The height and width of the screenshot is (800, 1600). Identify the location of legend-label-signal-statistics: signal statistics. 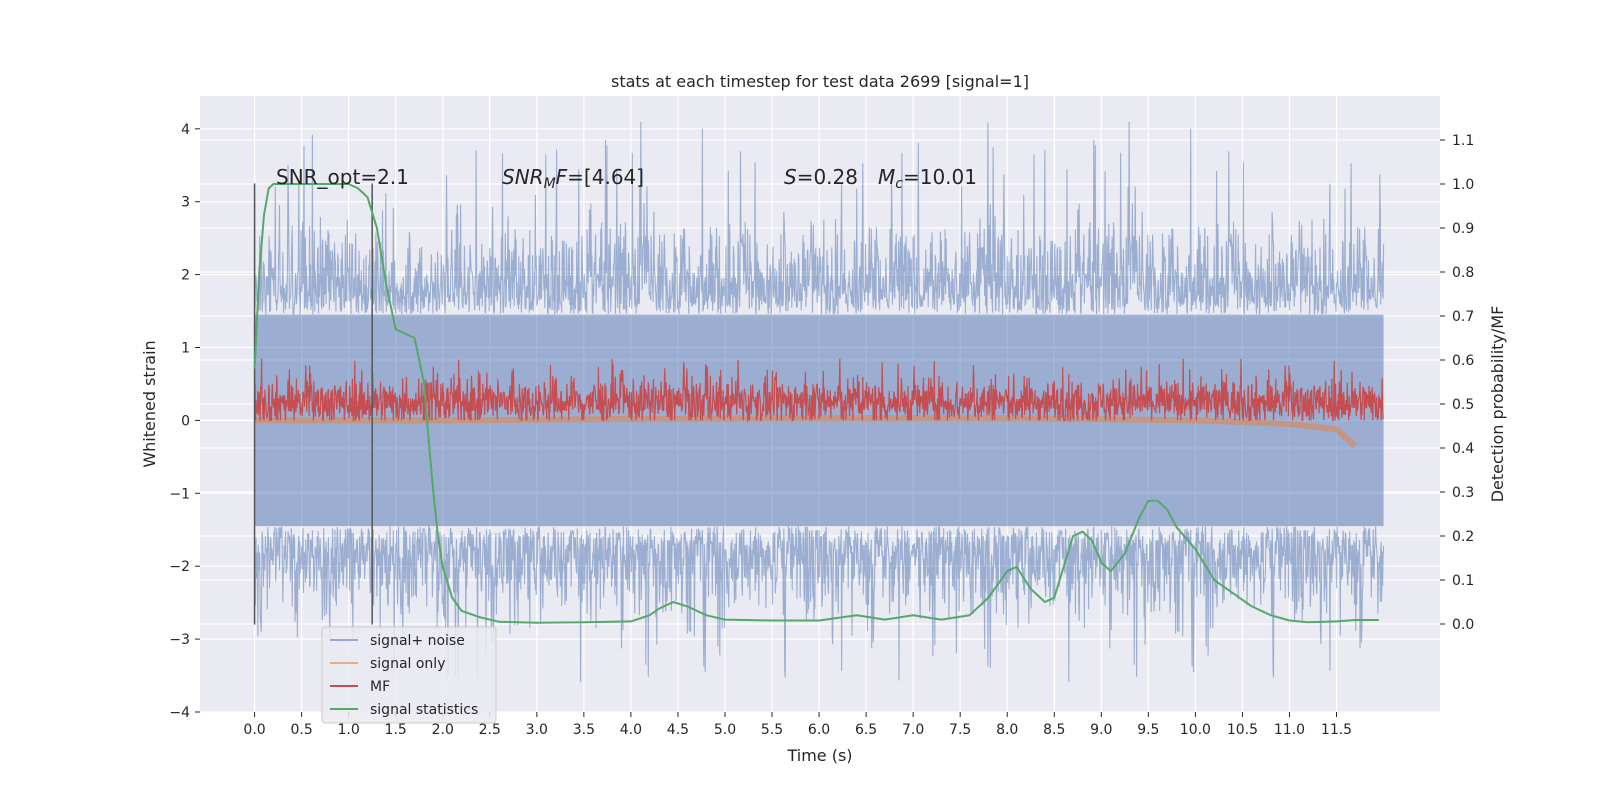
(424, 710).